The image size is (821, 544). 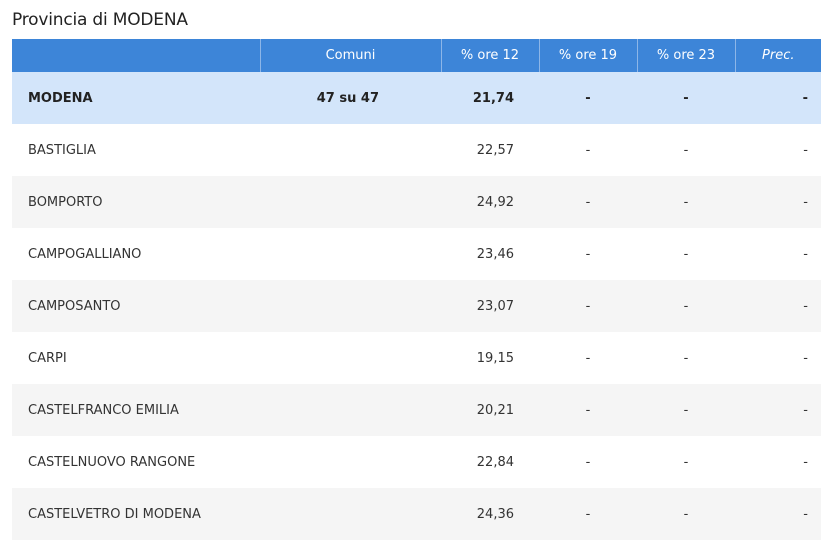 What do you see at coordinates (350, 55) in the screenshot?
I see `column-header-comuni: Comuni` at bounding box center [350, 55].